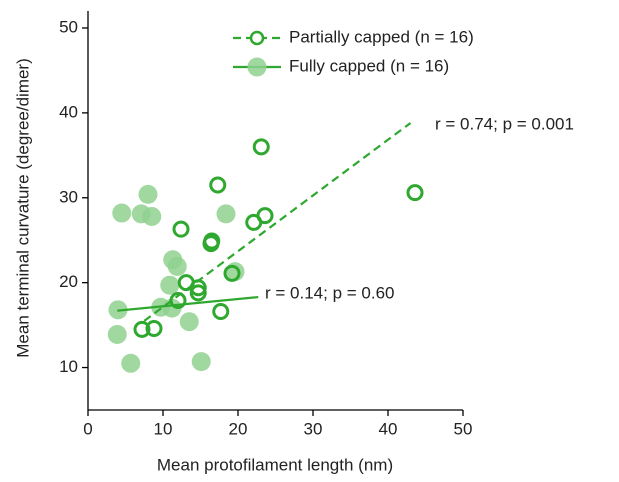  I want to click on legend-label: Partially capped (n = 16), so click(381, 36).